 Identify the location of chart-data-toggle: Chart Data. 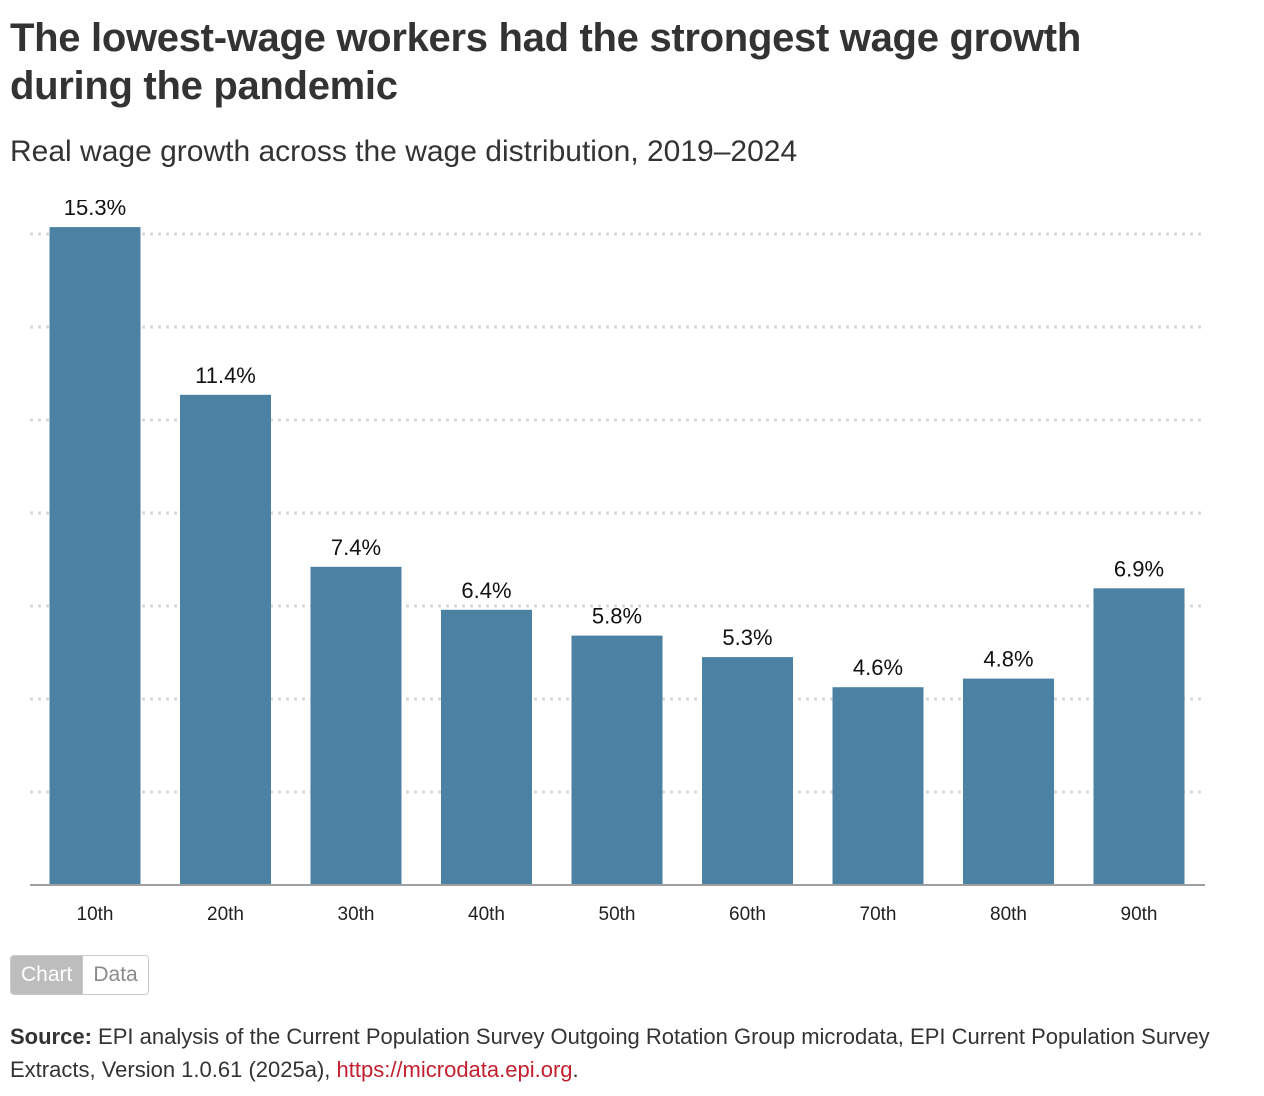
(79, 975).